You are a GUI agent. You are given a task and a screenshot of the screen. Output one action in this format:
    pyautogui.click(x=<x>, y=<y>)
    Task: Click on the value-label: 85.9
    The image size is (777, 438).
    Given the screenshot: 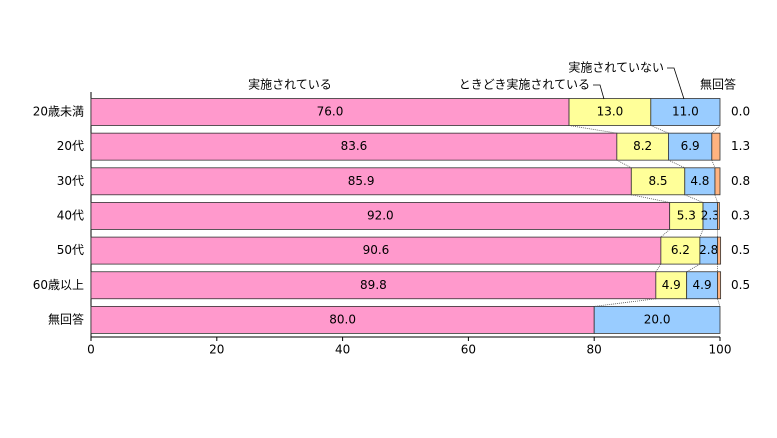 What is the action you would take?
    pyautogui.click(x=361, y=181)
    